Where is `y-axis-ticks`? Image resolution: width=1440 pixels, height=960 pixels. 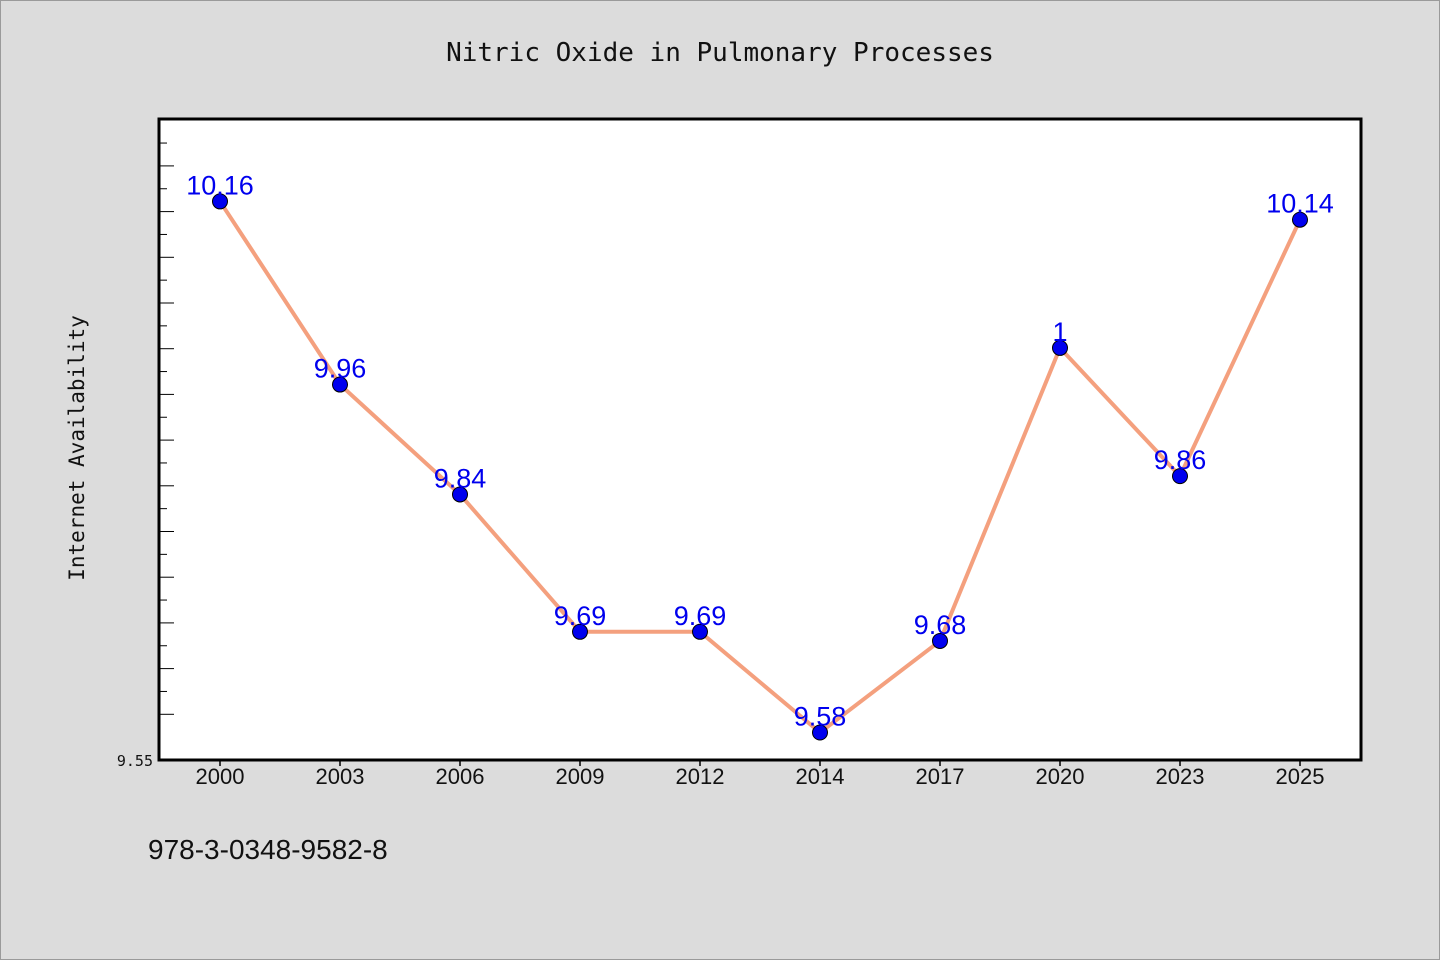 y-axis-ticks is located at coordinates (166, 428).